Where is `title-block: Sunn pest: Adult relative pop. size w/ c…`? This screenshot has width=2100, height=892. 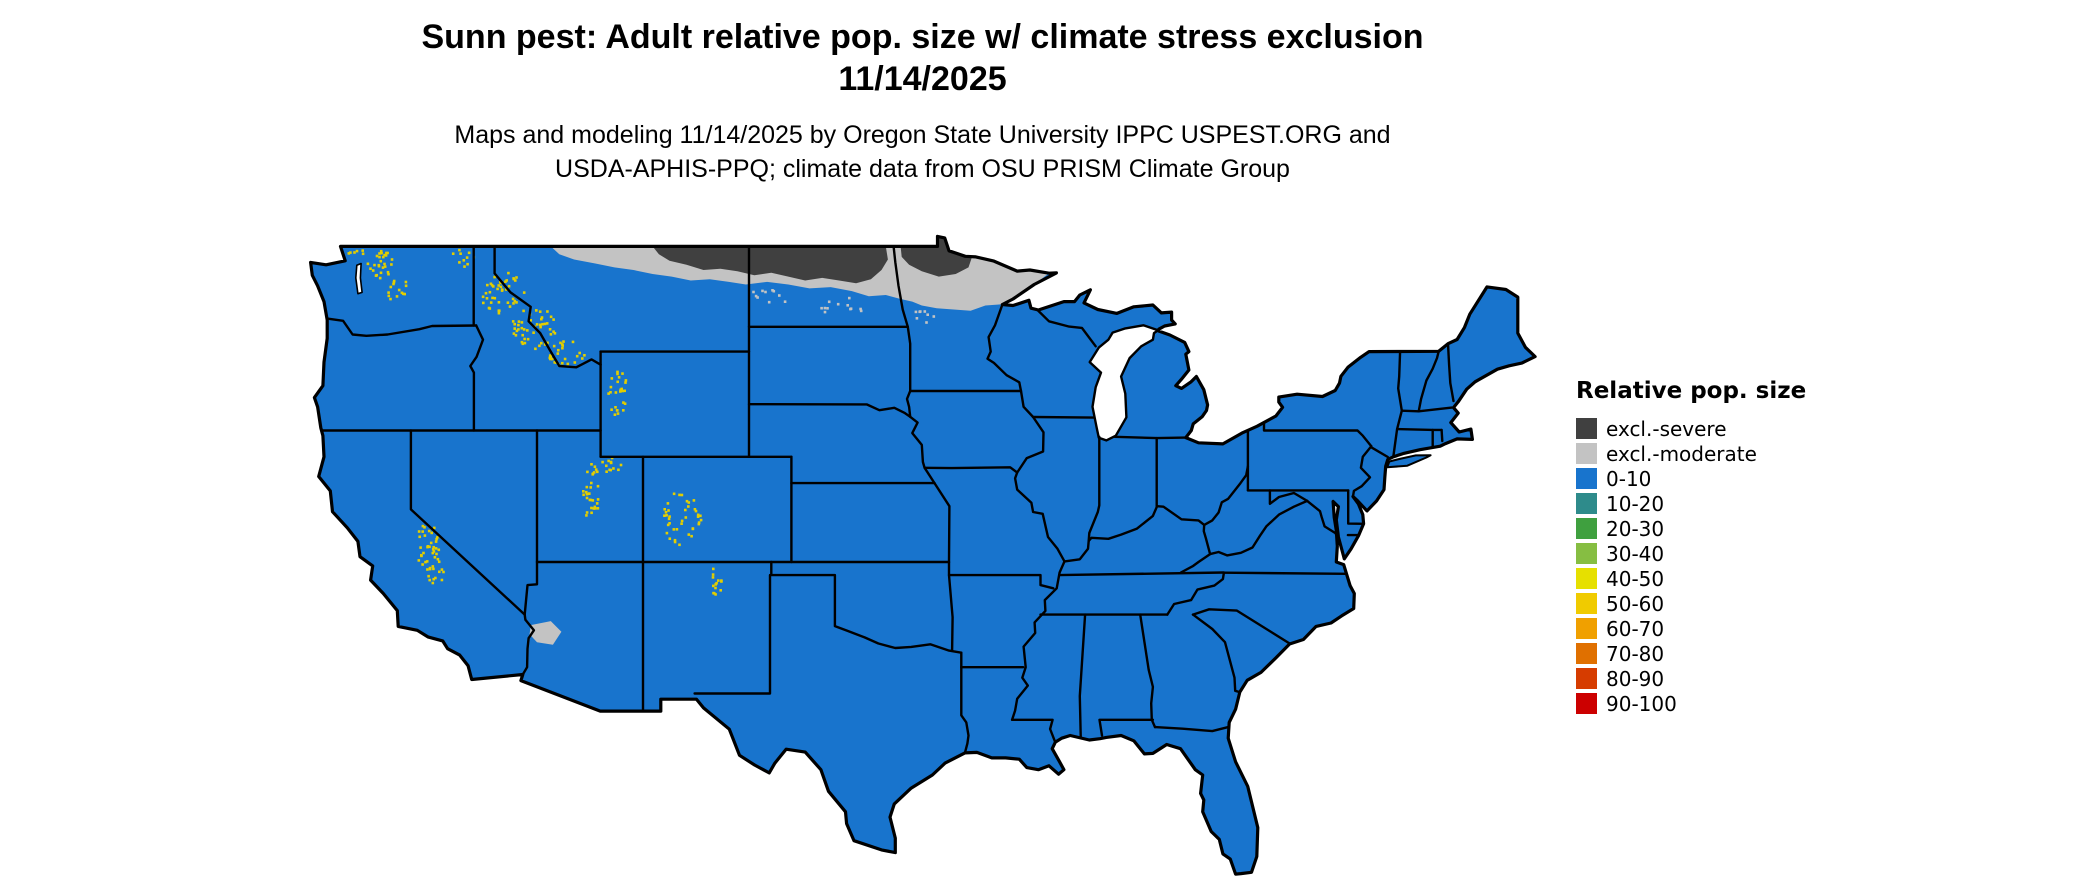
title-block: Sunn pest: Adult relative pop. size w/ c… is located at coordinates (922, 58).